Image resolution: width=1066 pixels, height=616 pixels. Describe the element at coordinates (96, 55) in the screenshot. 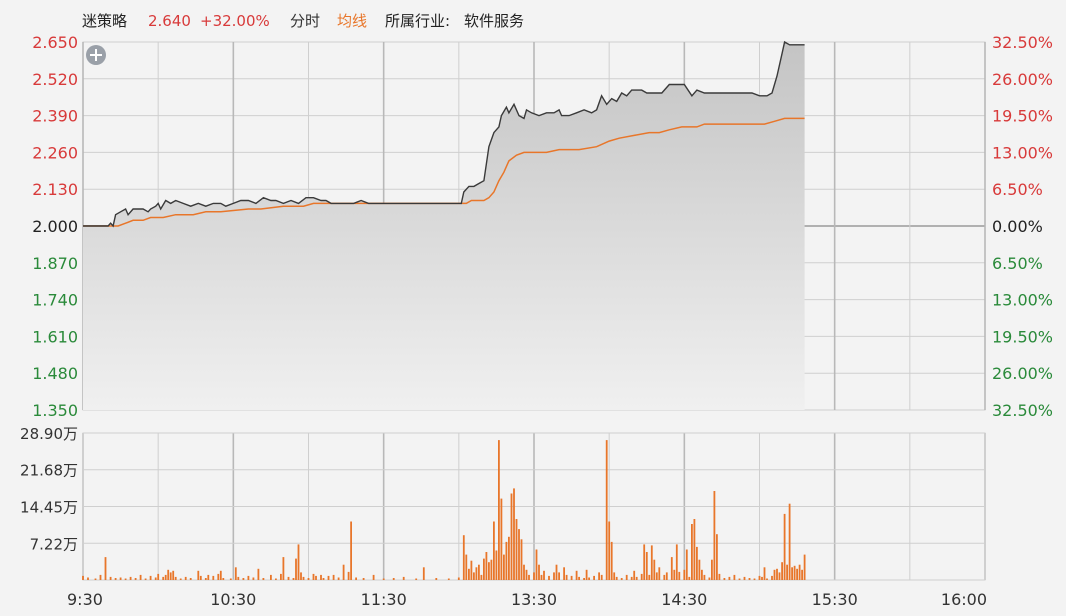

I see `plus-circle-icon` at that location.